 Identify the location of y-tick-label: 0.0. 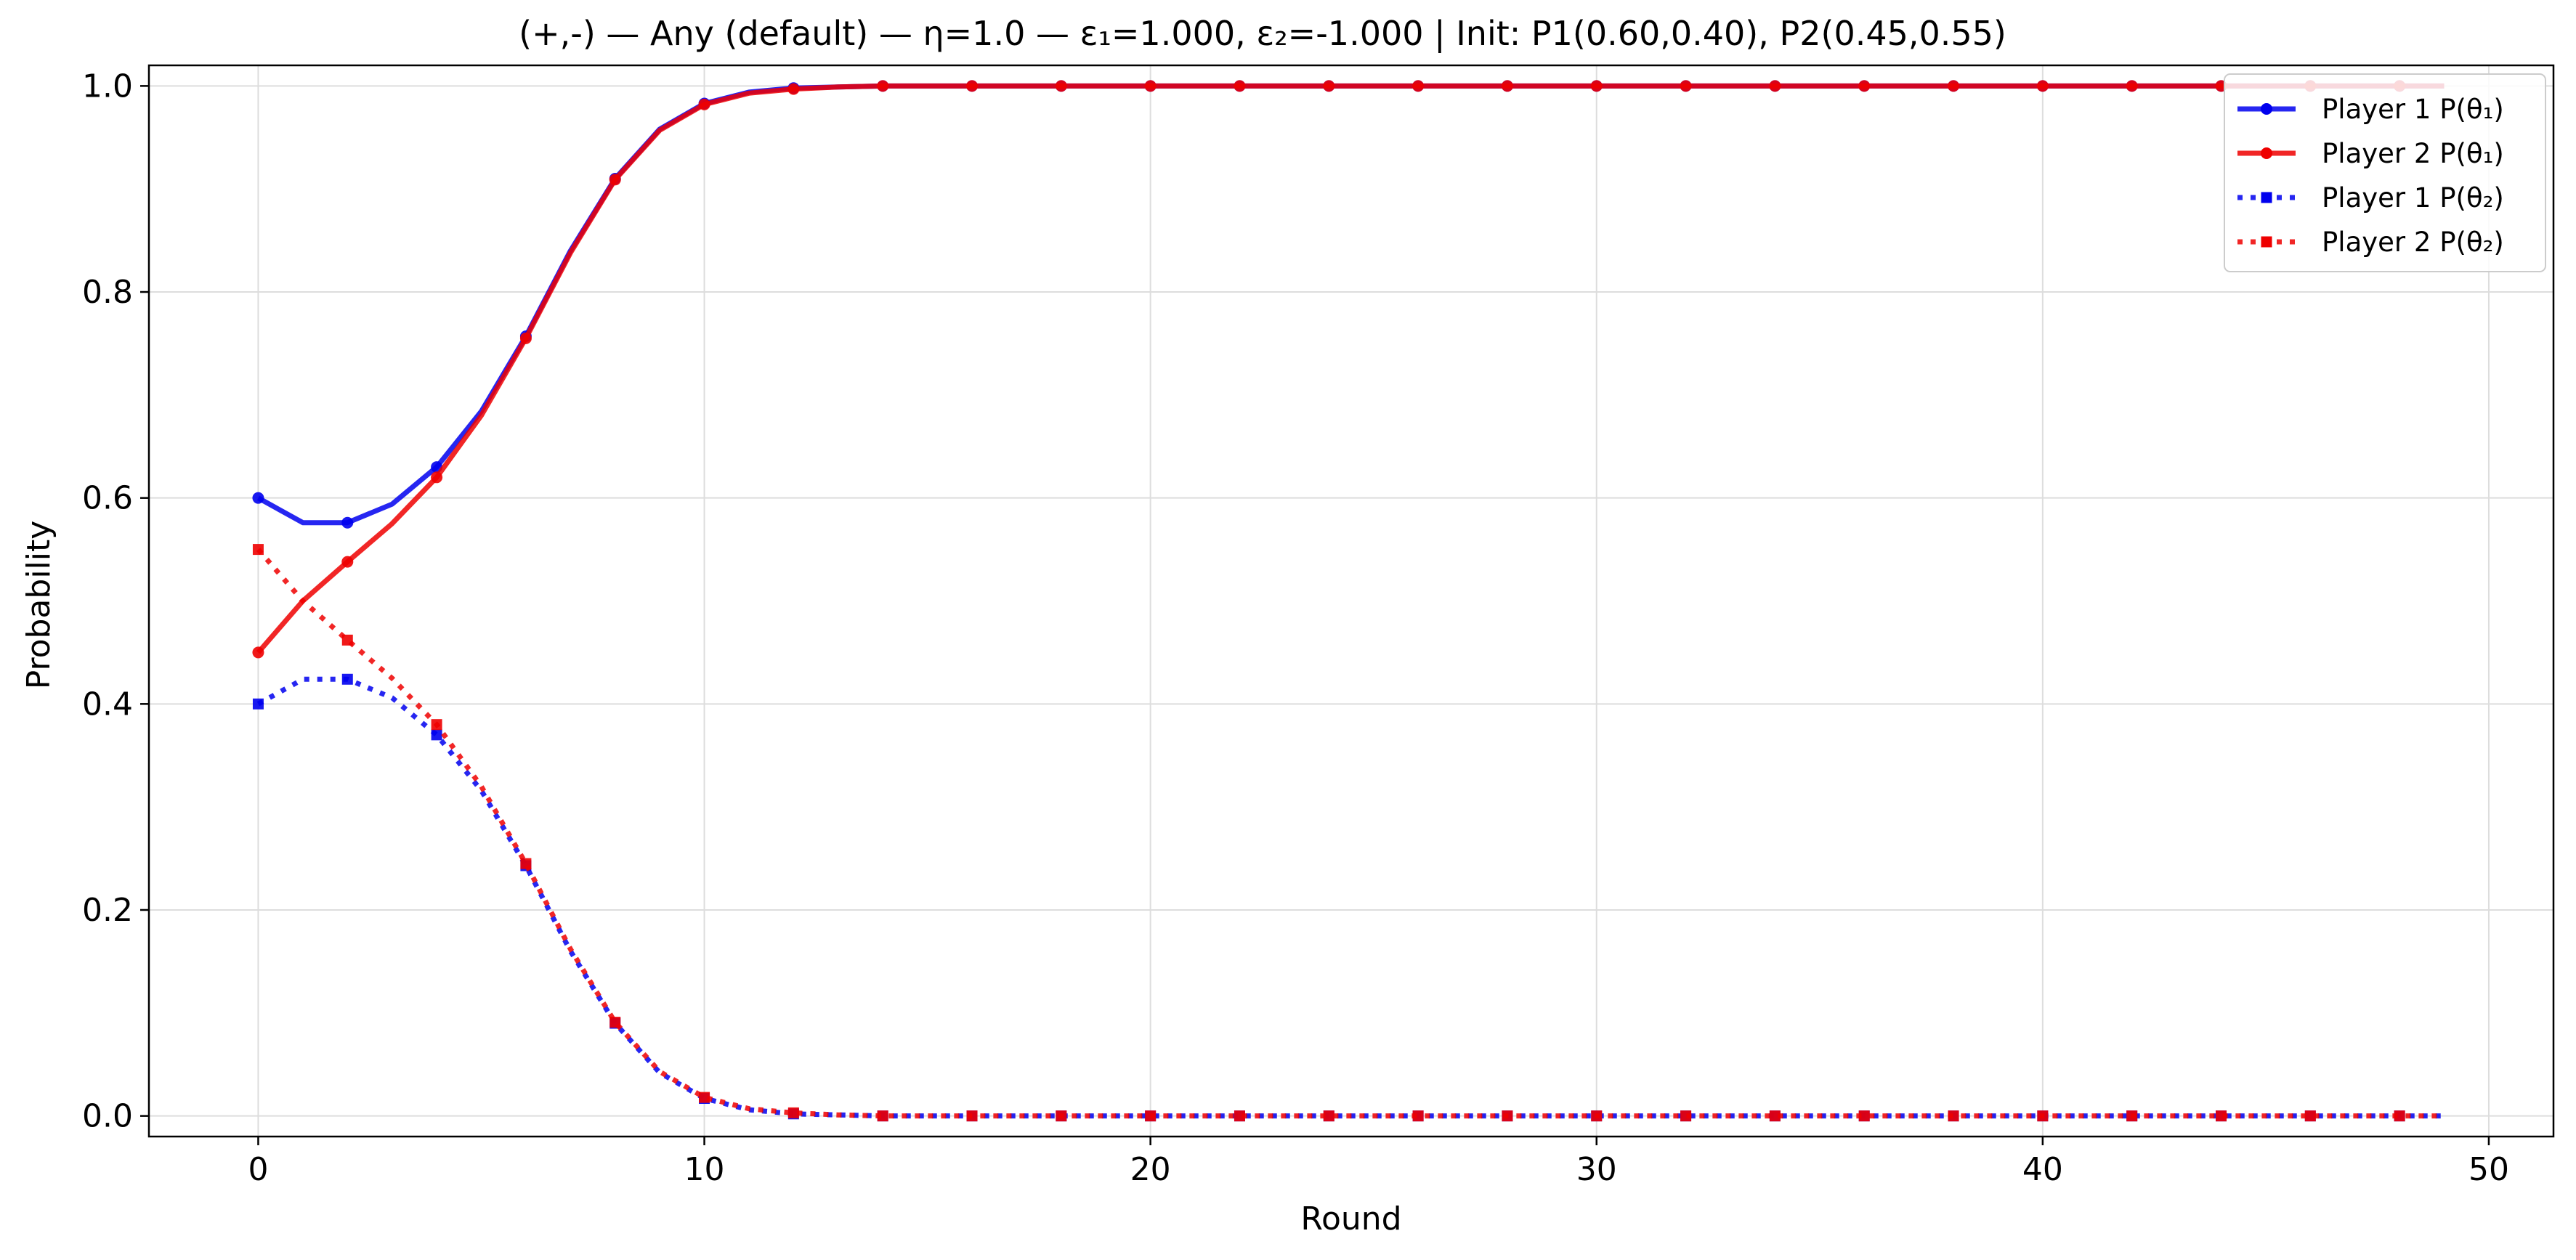
(108, 1116).